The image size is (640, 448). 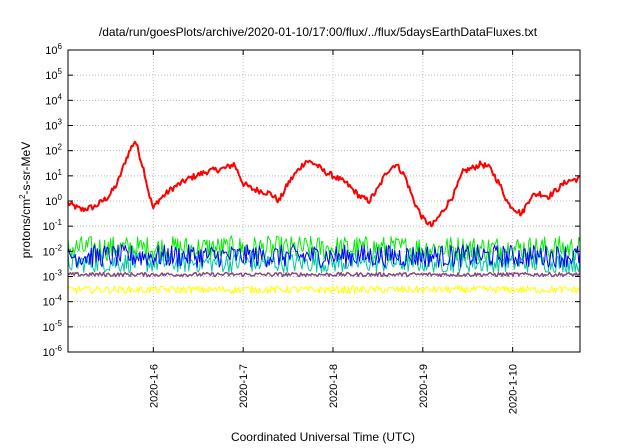 What do you see at coordinates (60, 172) in the screenshot?
I see `y-tick-exponent: 1` at bounding box center [60, 172].